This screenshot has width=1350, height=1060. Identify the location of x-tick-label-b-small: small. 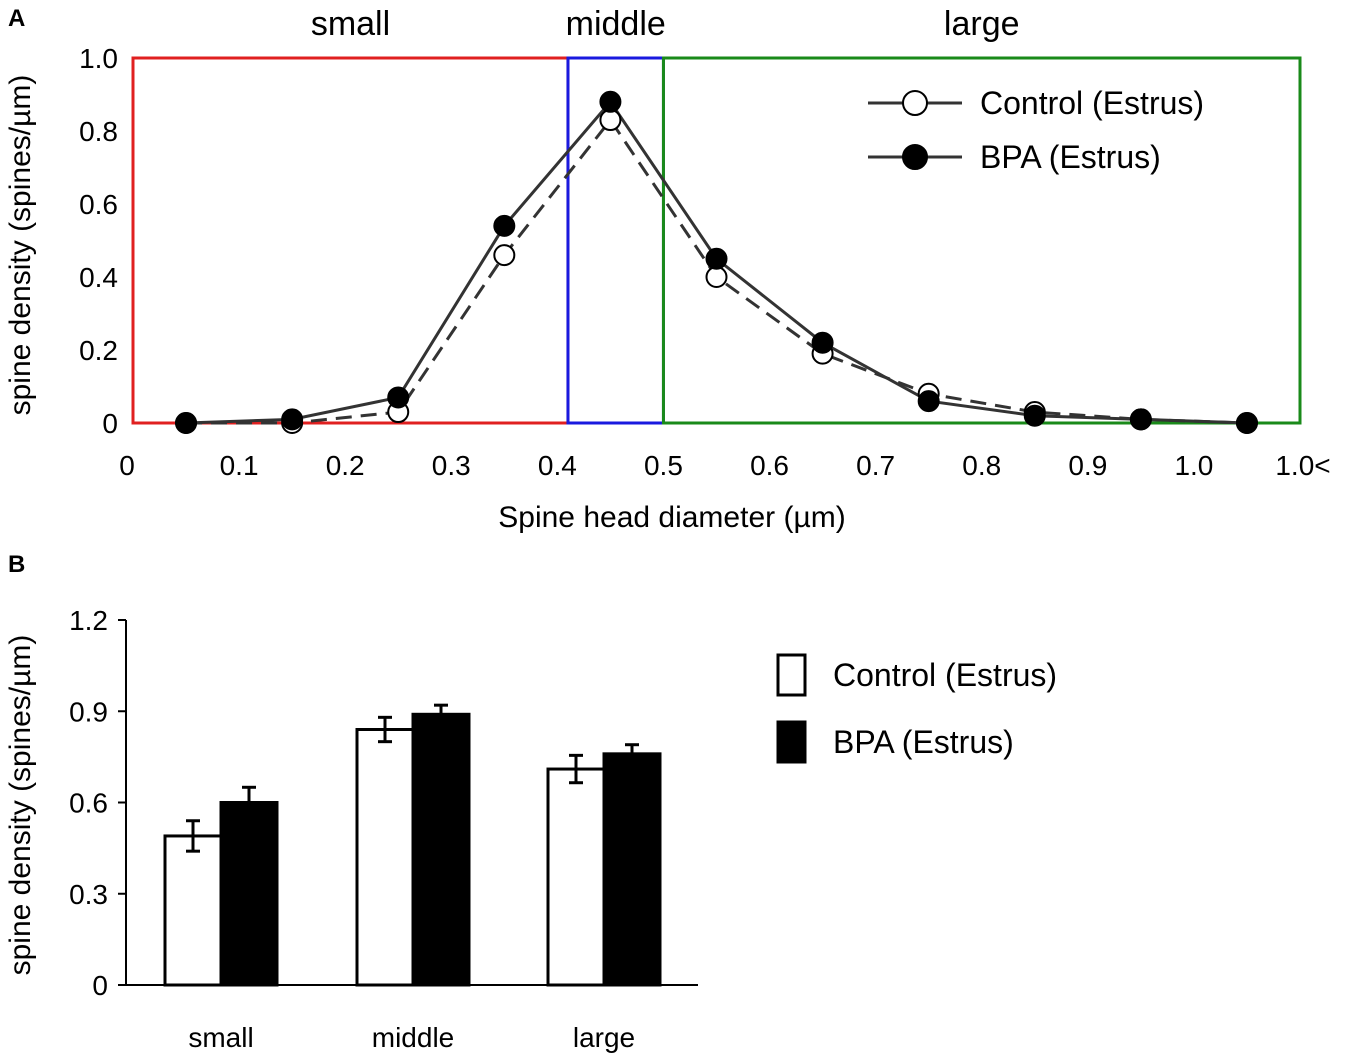
(220, 1037).